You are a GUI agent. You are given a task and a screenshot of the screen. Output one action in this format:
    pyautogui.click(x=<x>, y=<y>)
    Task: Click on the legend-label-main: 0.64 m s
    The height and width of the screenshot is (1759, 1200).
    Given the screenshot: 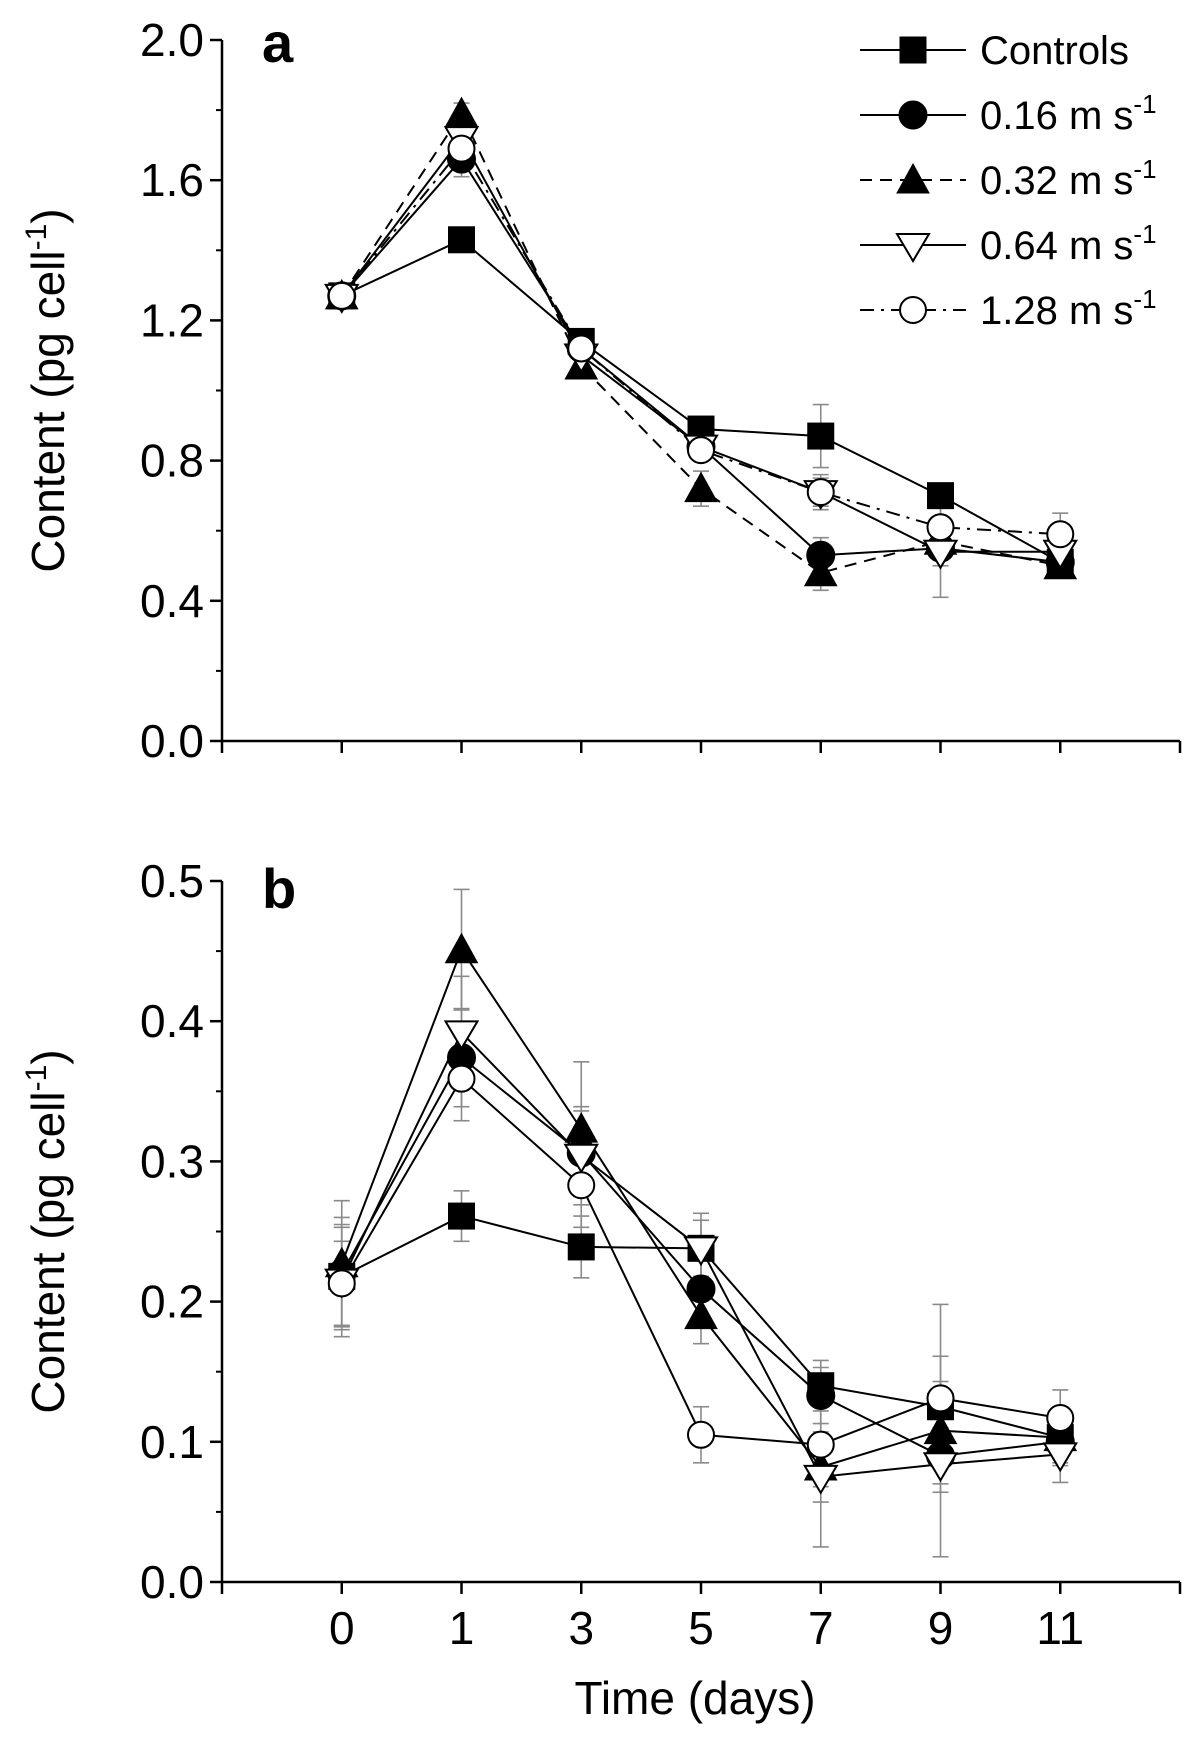 What is the action you would take?
    pyautogui.click(x=1056, y=246)
    